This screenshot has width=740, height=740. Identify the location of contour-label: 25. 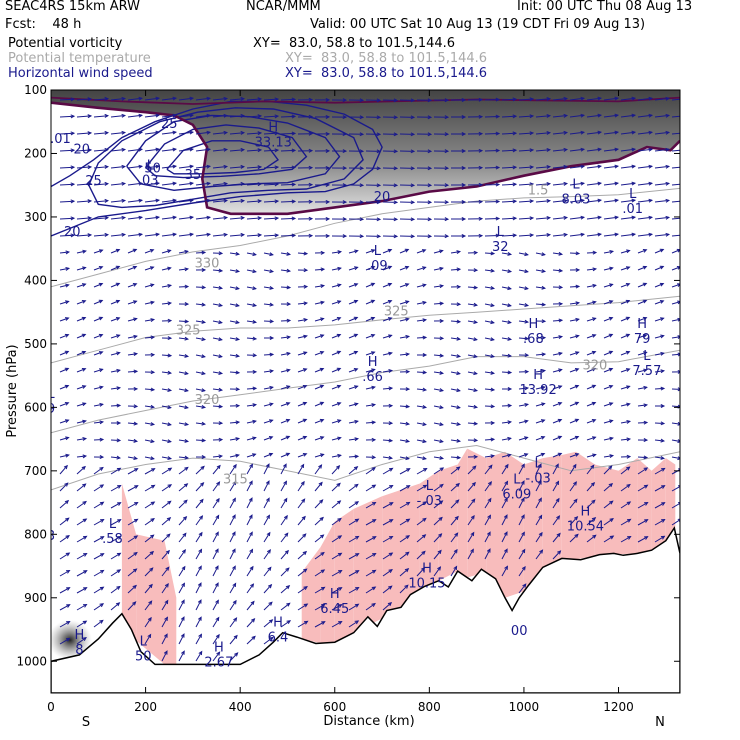
(93, 181).